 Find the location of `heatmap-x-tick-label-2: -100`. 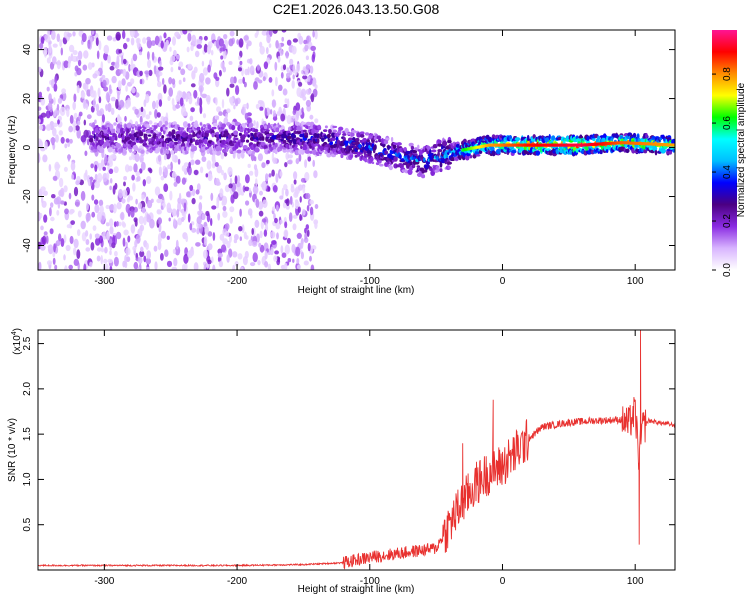

heatmap-x-tick-label-2: -100 is located at coordinates (370, 281).